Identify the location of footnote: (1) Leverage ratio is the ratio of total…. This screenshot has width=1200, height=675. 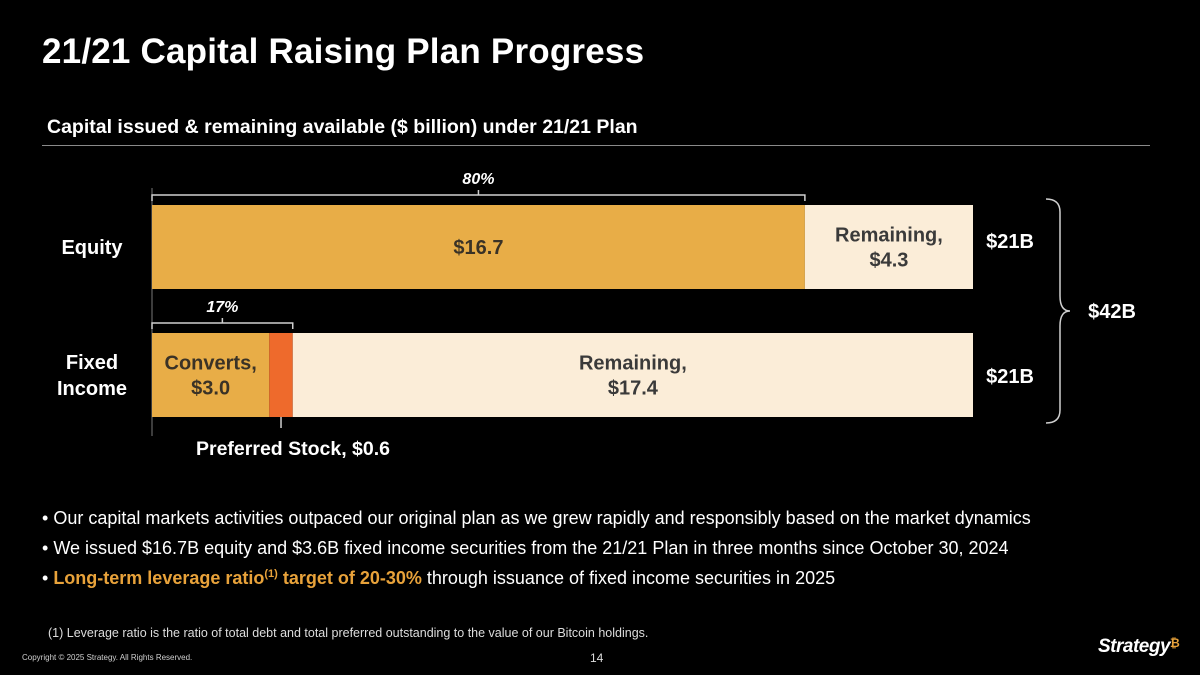
(348, 633).